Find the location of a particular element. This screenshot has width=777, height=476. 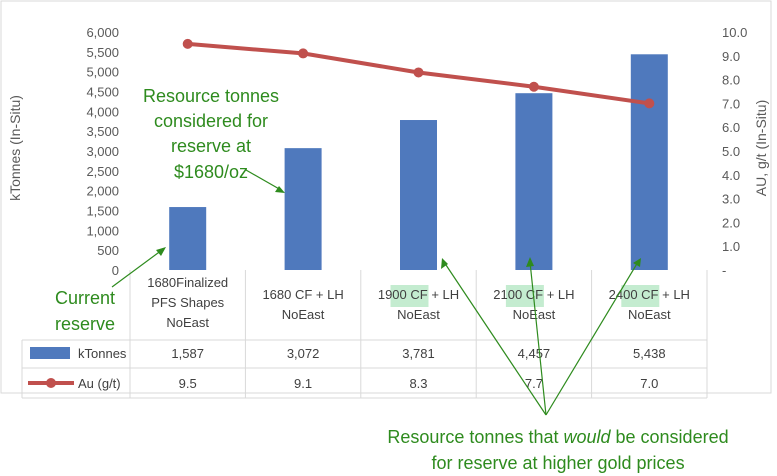

y-left-tick-label: 5,500 is located at coordinates (102, 52).